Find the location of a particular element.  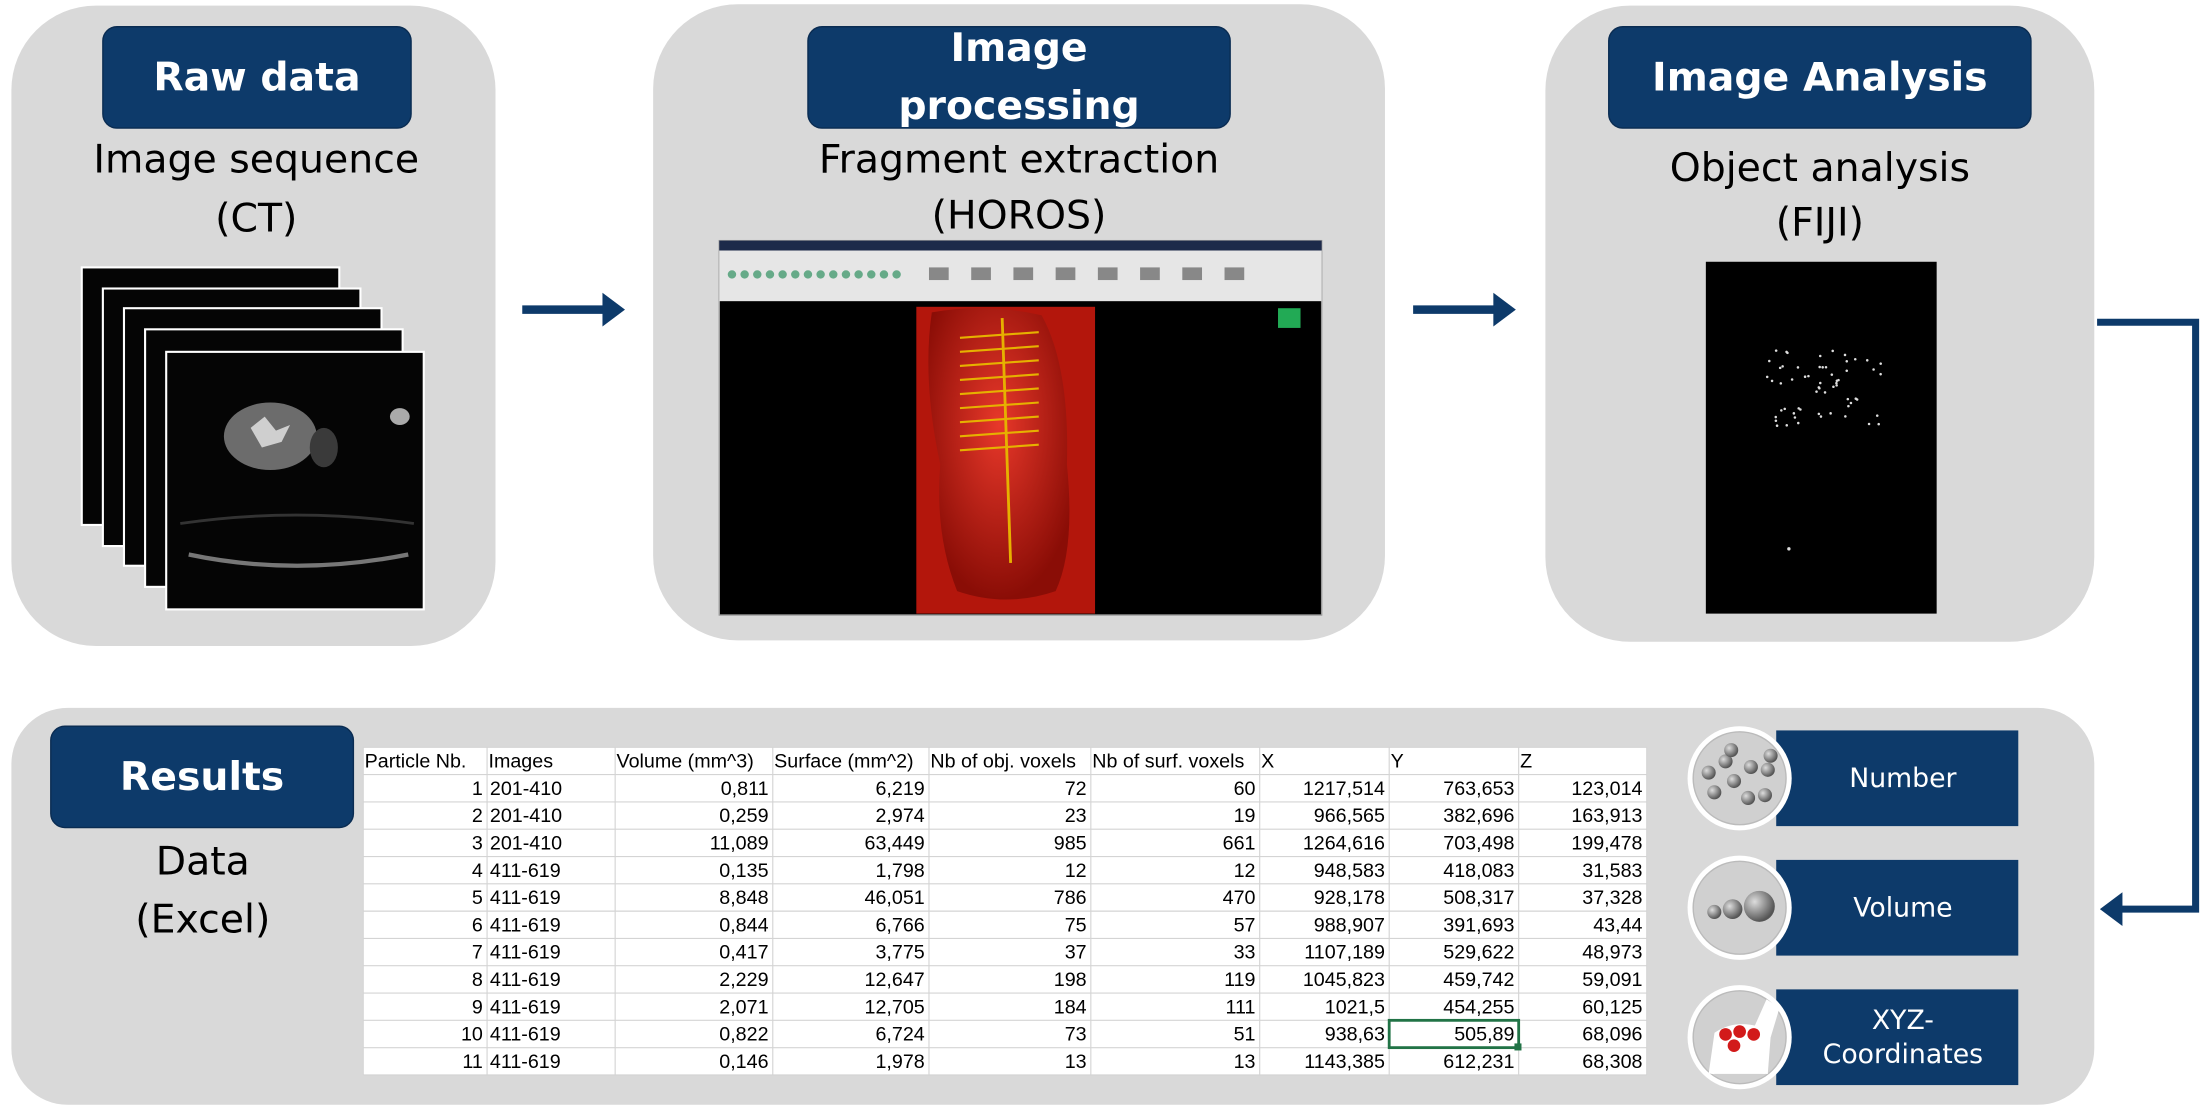

table-cell: 1021,5 is located at coordinates (1355, 1007).